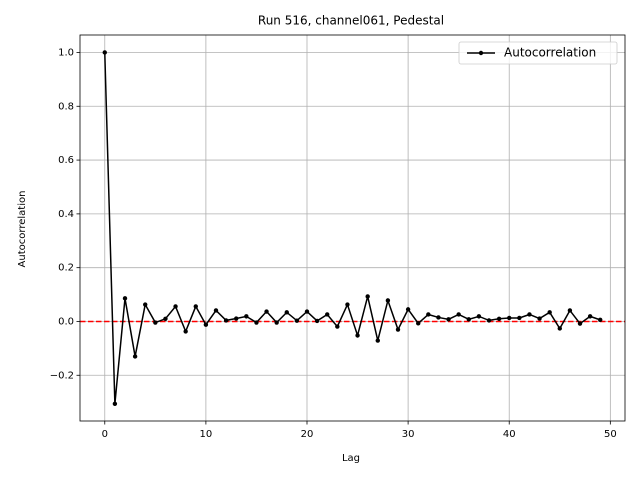 The image size is (640, 480). I want to click on x-tick-label: 50, so click(610, 434).